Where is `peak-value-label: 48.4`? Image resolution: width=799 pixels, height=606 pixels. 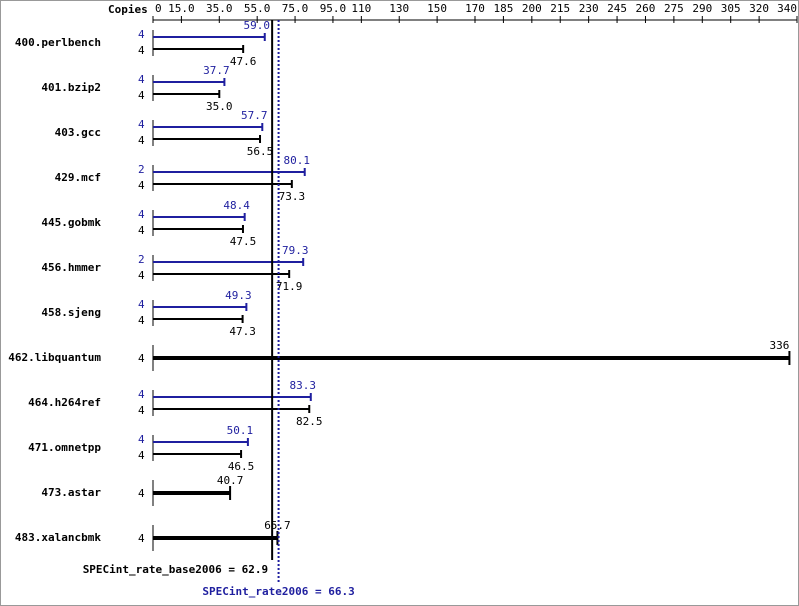
peak-value-label: 48.4 is located at coordinates (236, 205).